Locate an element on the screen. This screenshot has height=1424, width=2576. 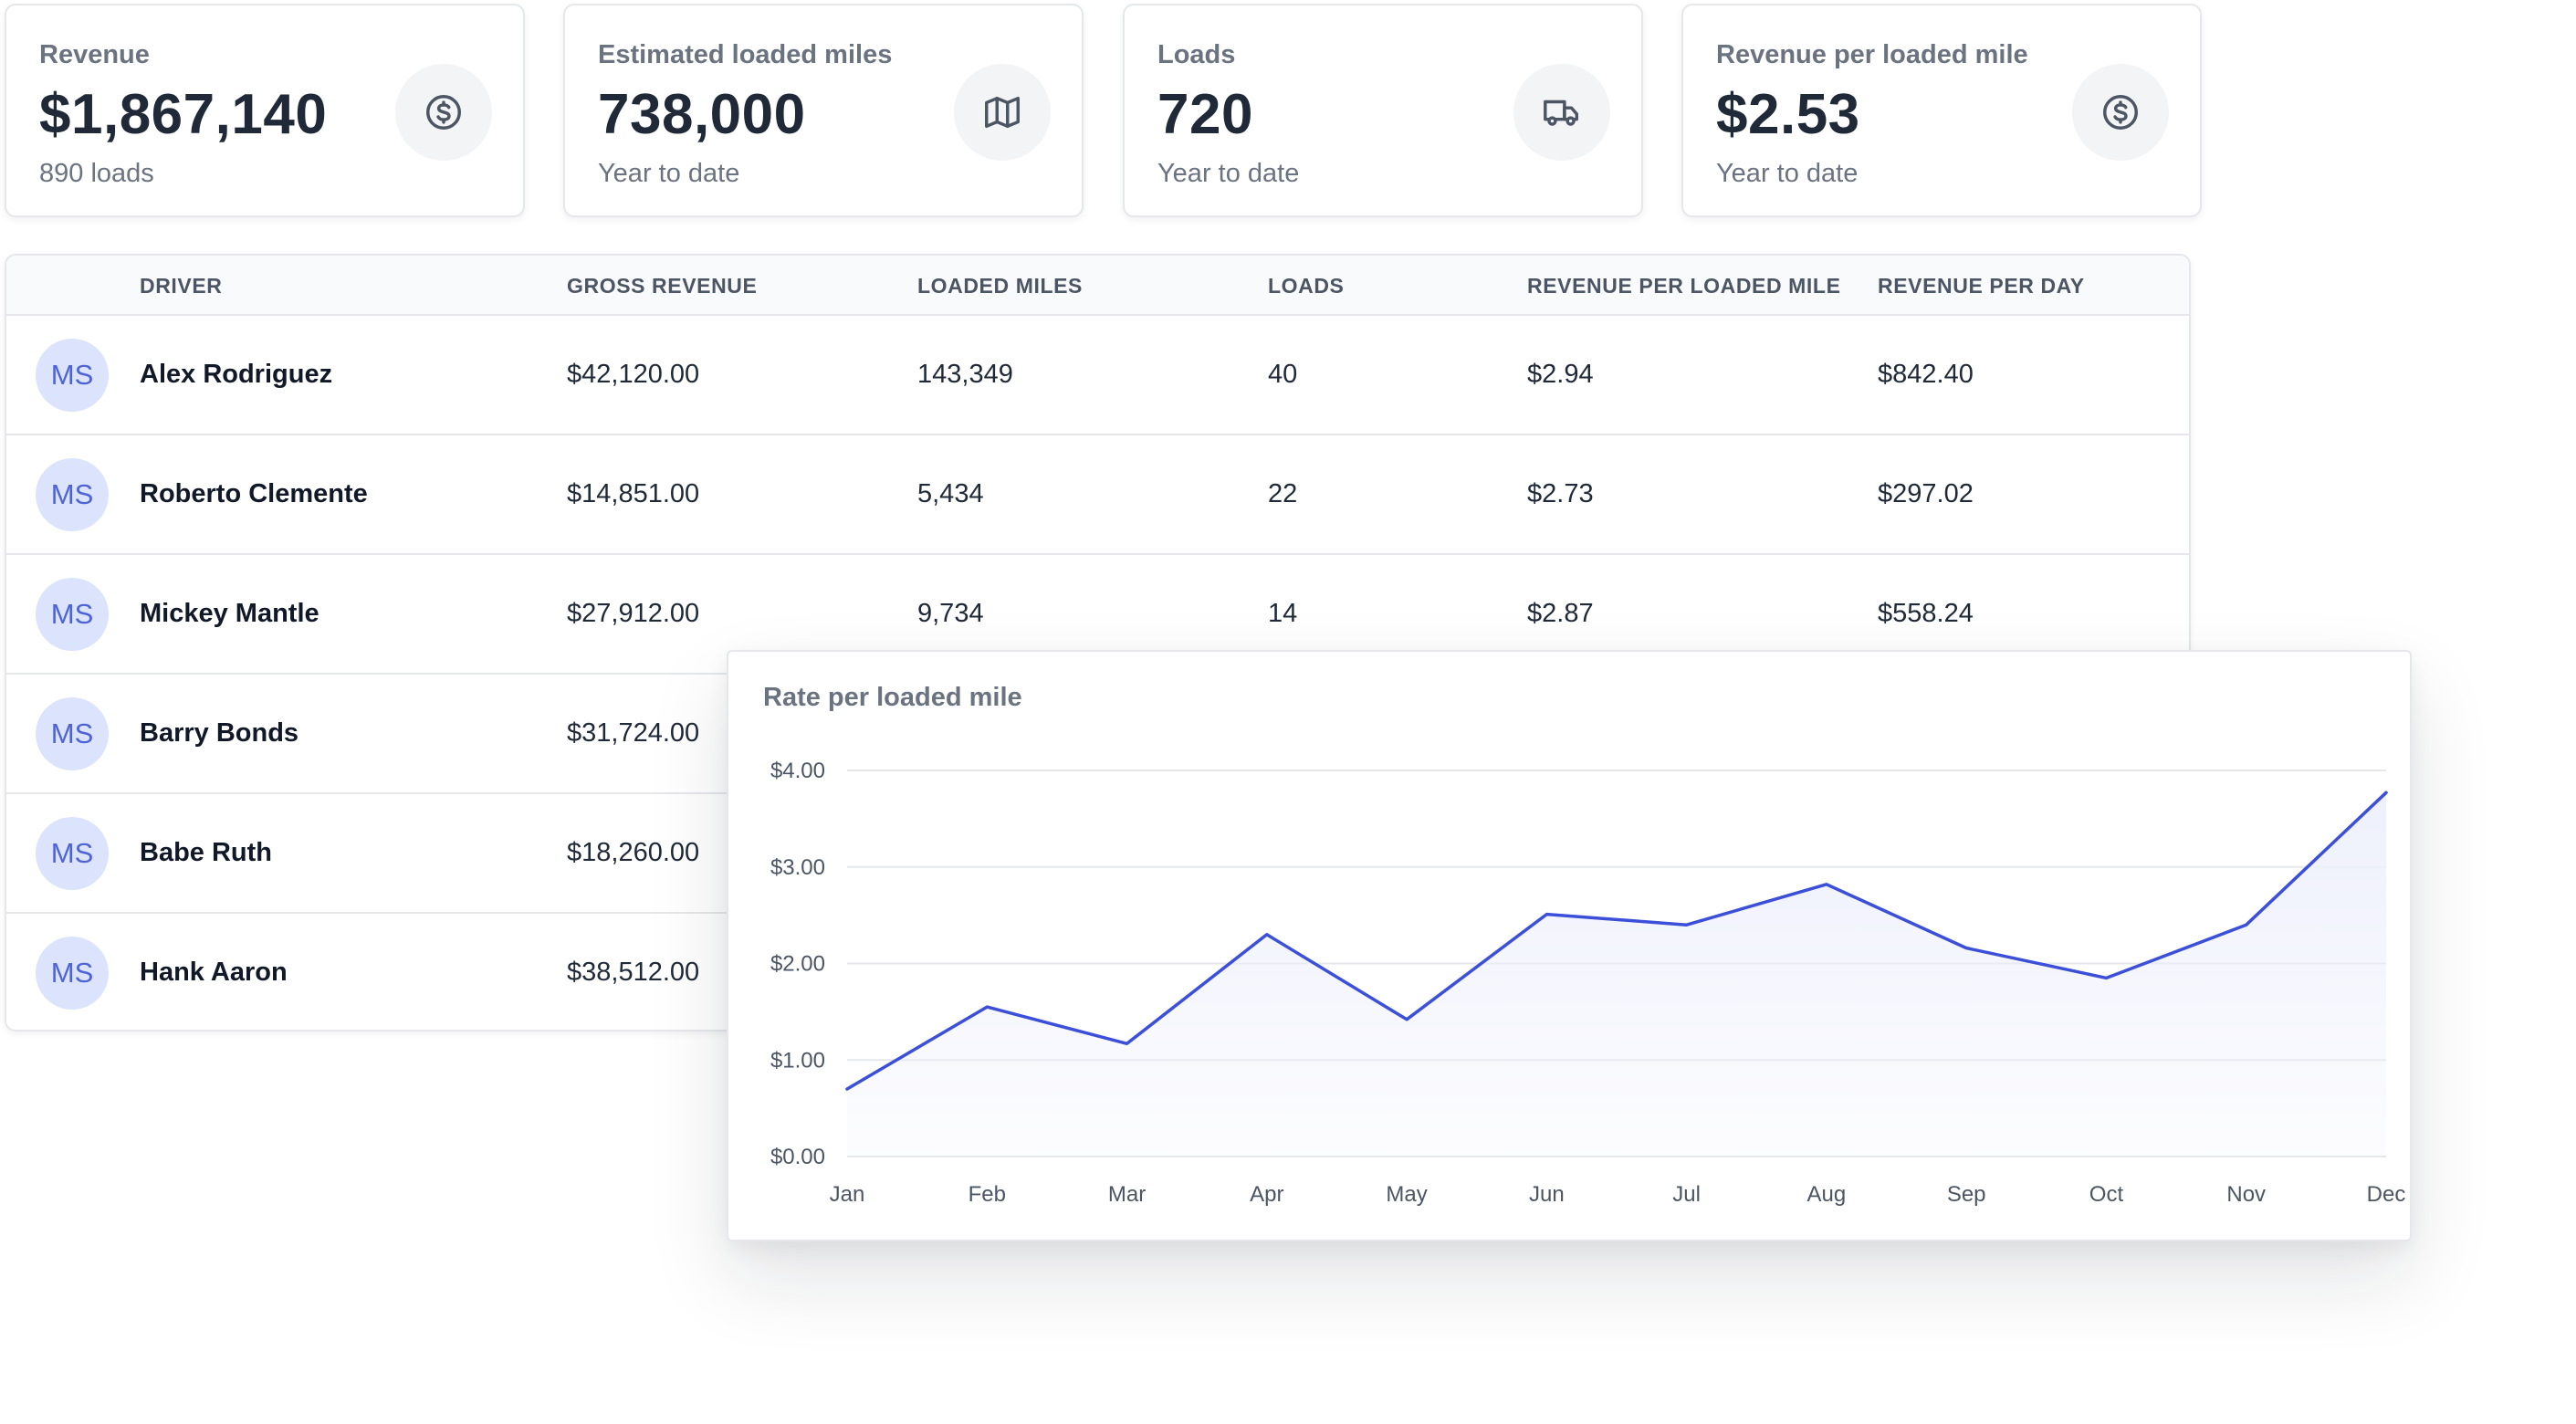
kpi-label: Revenue is located at coordinates (95, 54).